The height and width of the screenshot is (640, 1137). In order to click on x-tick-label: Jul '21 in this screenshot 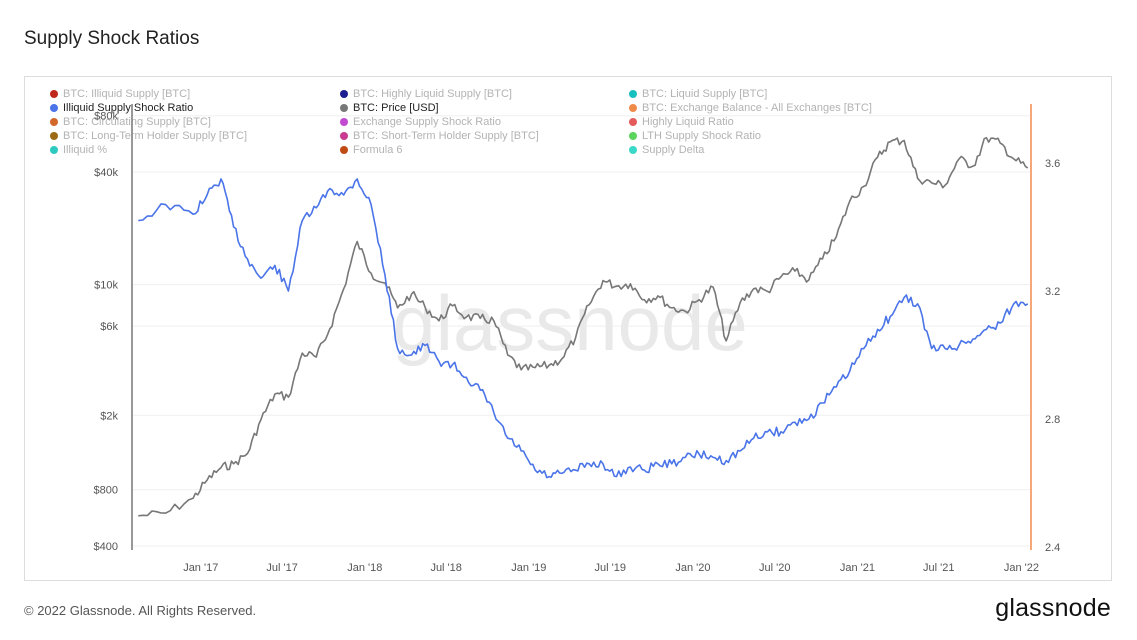, I will do `click(938, 568)`.